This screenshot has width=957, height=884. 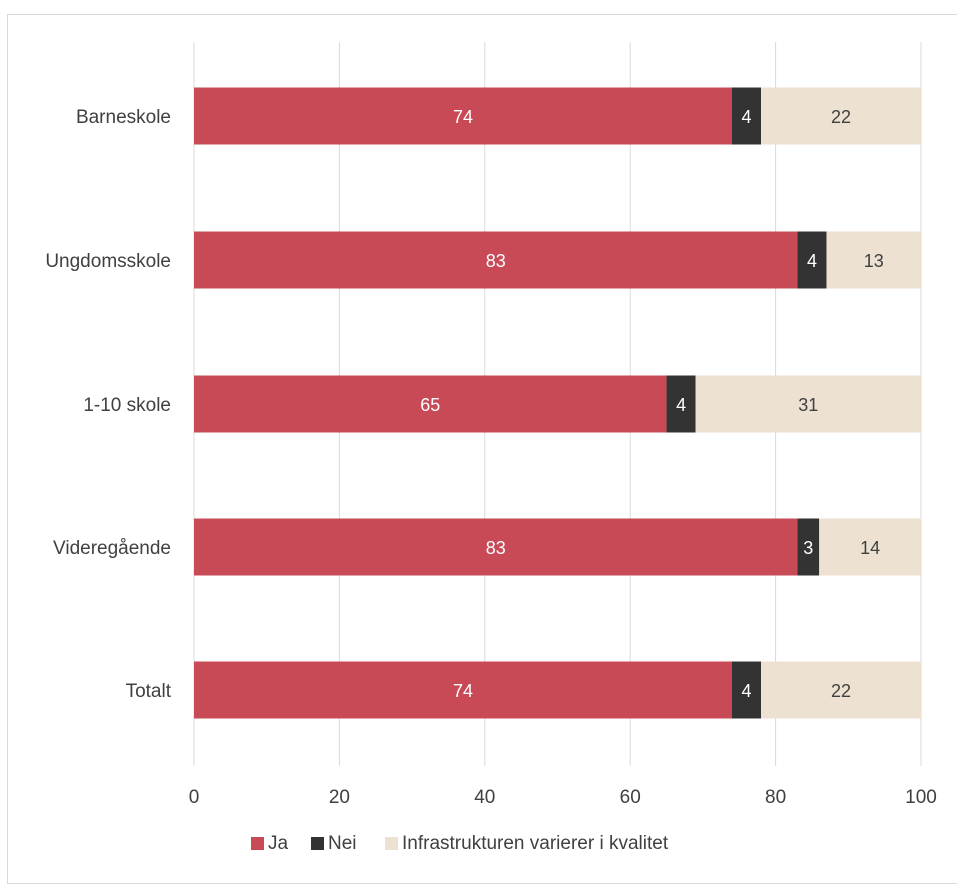 I want to click on data-label-0-0: 74, so click(x=463, y=117).